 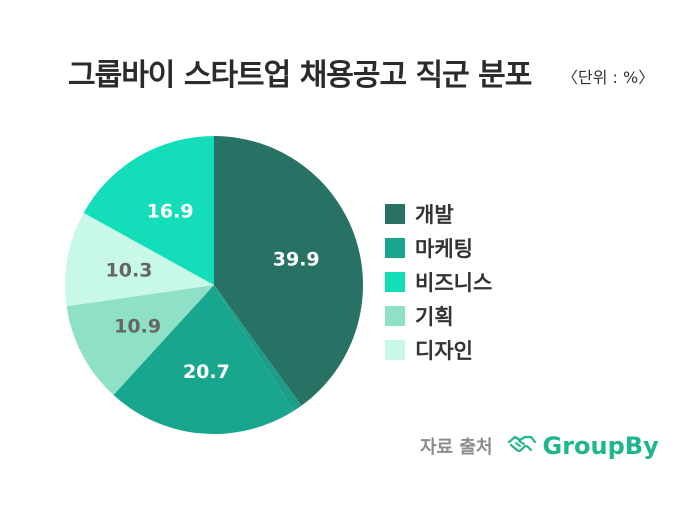 What do you see at coordinates (444, 351) in the screenshot?
I see `legend-label: 디자인` at bounding box center [444, 351].